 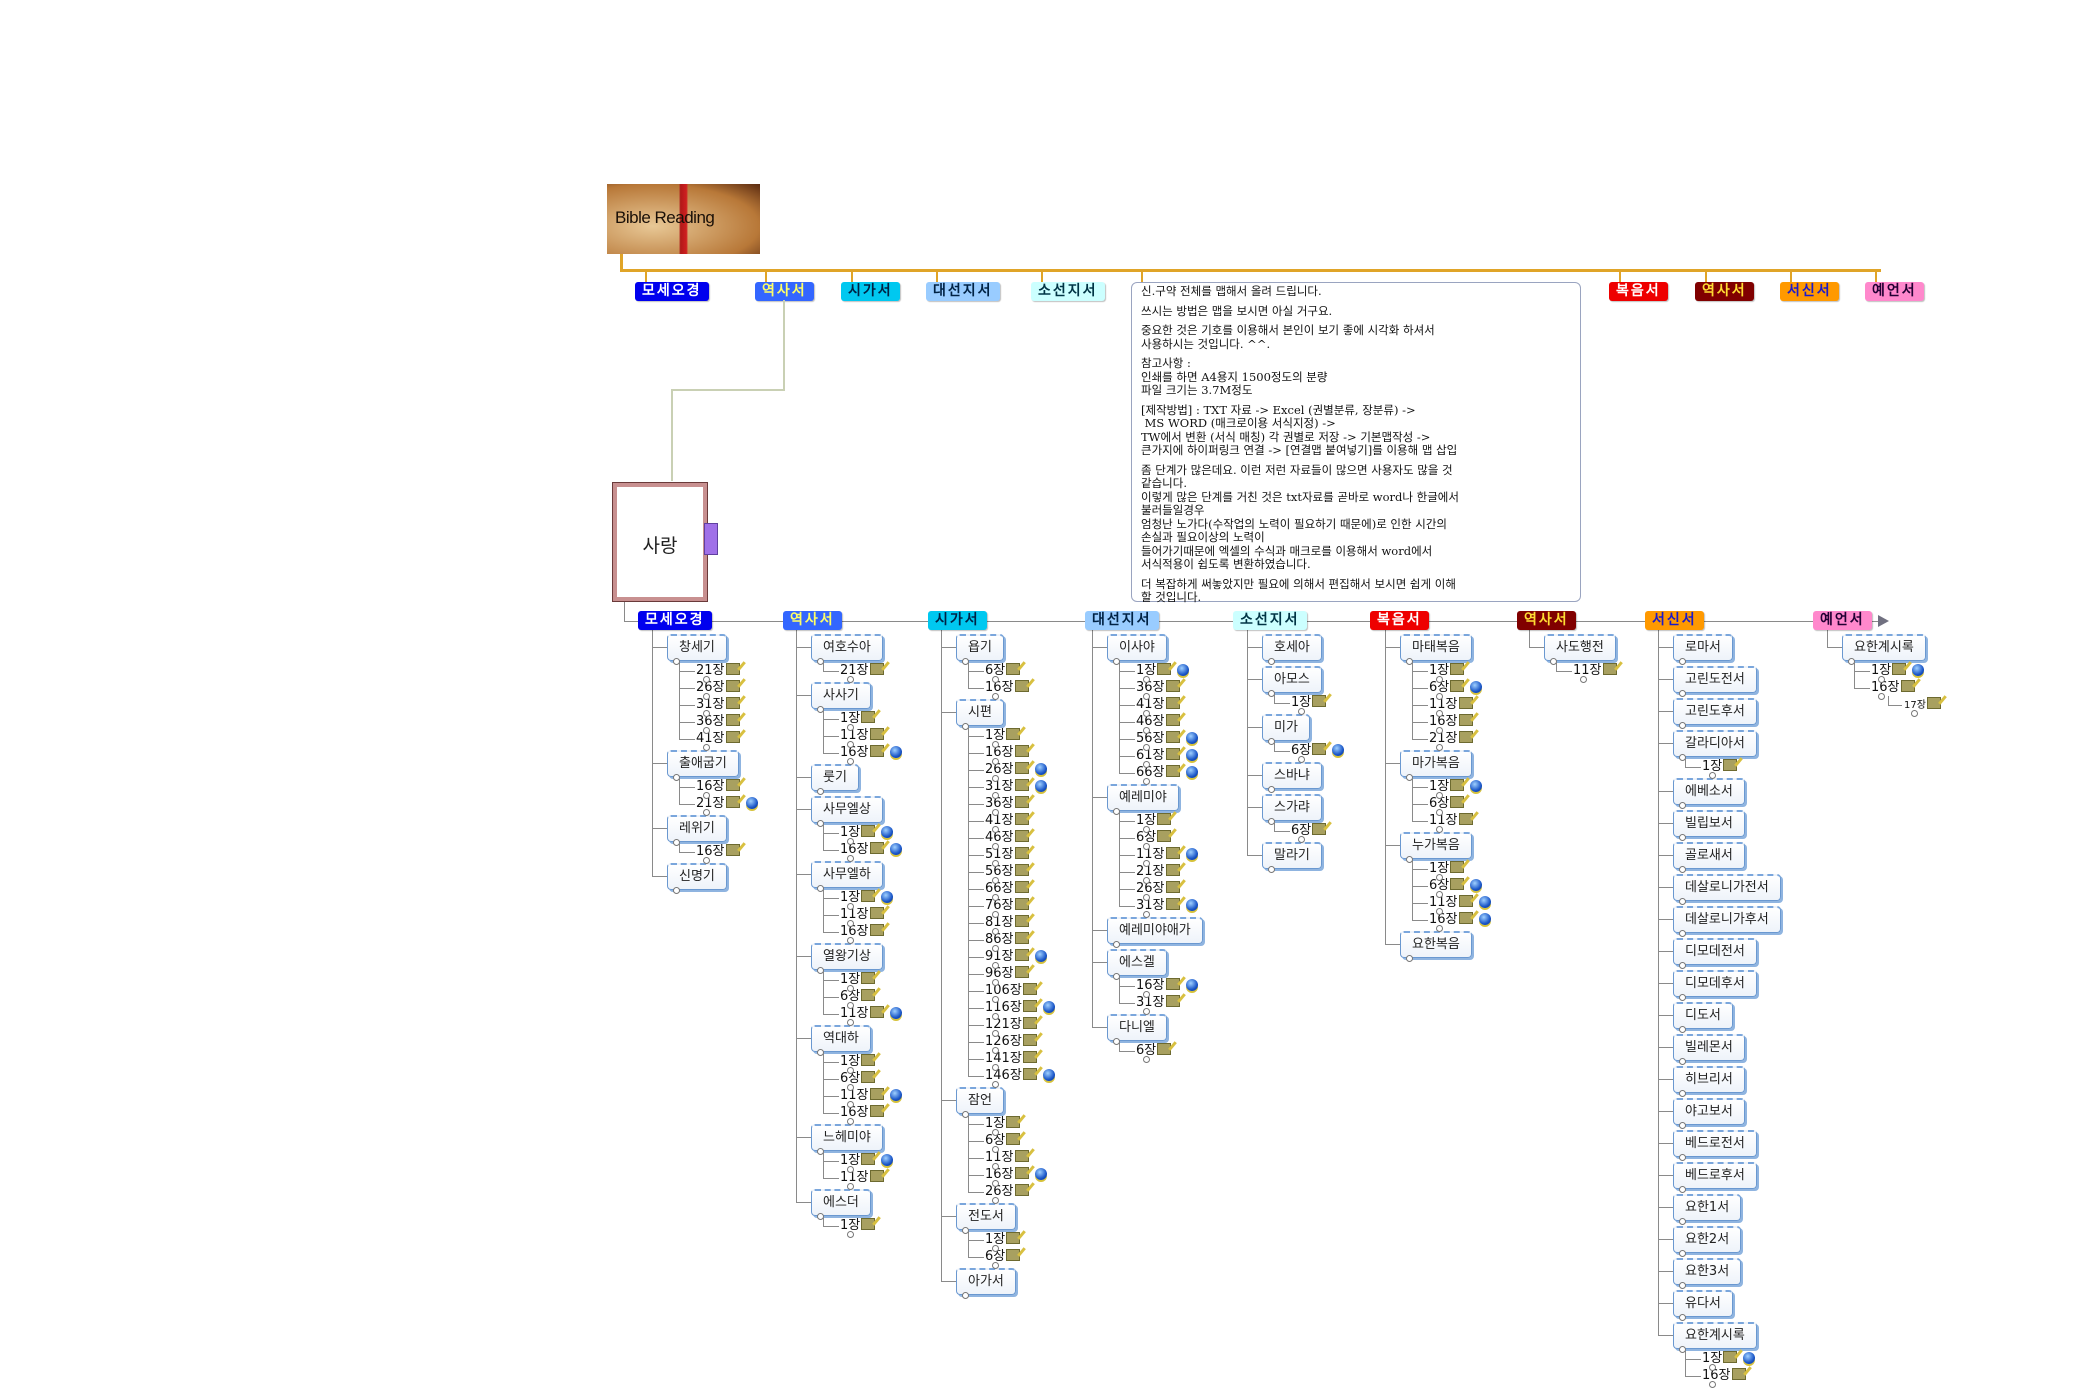 I want to click on central-topic-bible-reading: Bible Reading, so click(x=683, y=219).